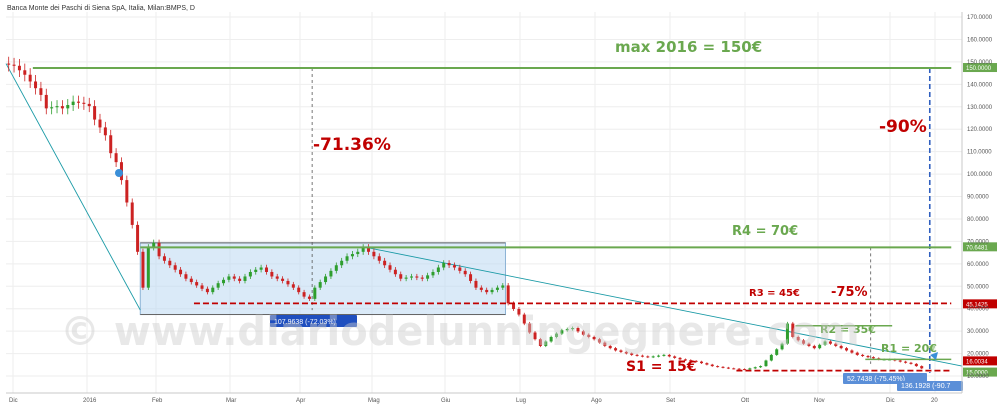 The width and height of the screenshot is (1000, 411). Describe the element at coordinates (926, 386) in the screenshot. I see `measure-box-90-text: 136.1928 (-90.7` at that location.